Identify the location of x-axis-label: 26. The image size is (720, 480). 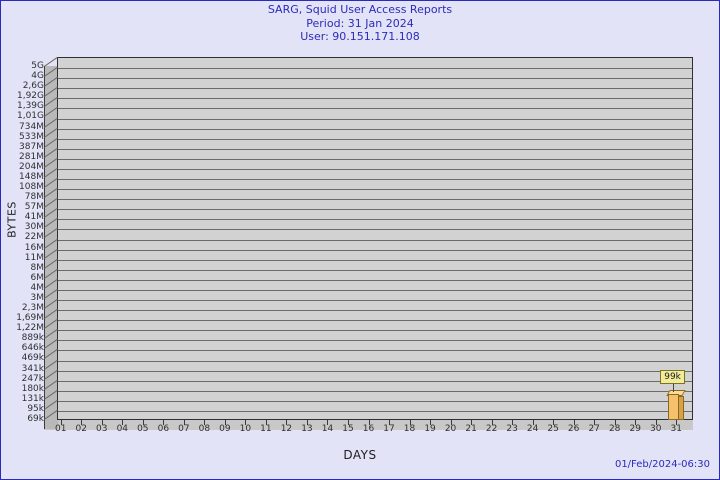
(573, 429).